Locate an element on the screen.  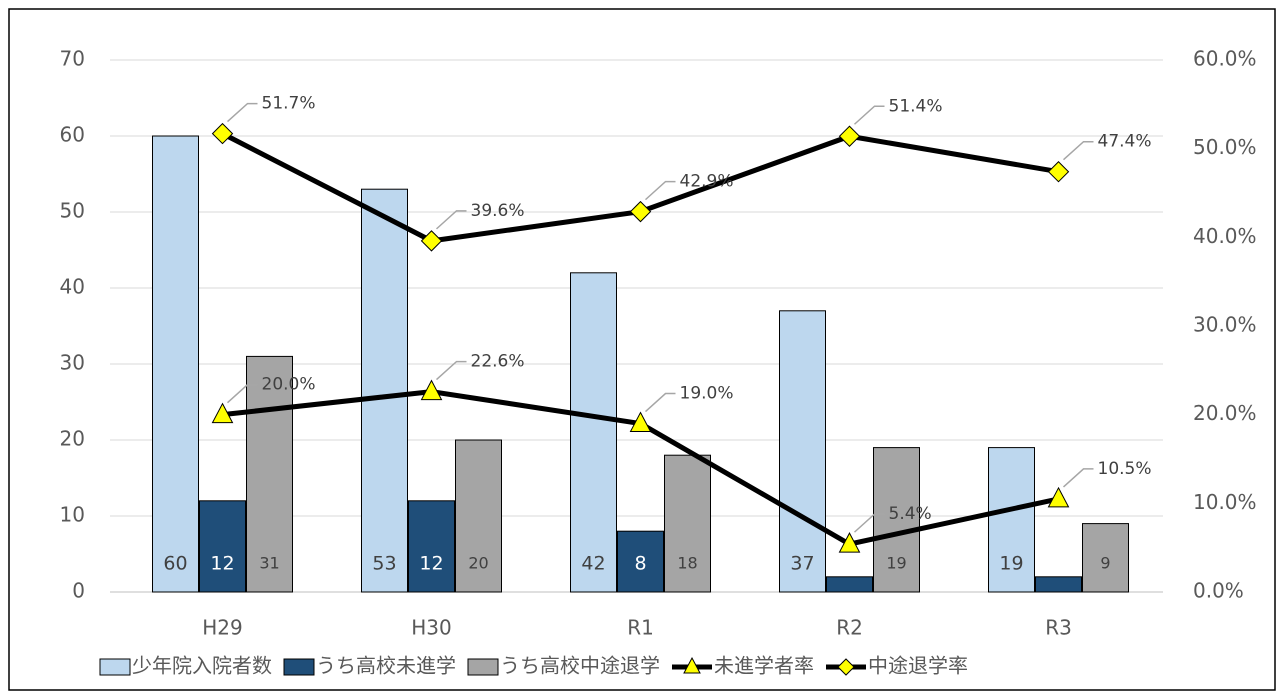
y2-tick-label: 0.0% is located at coordinates (1218, 591).